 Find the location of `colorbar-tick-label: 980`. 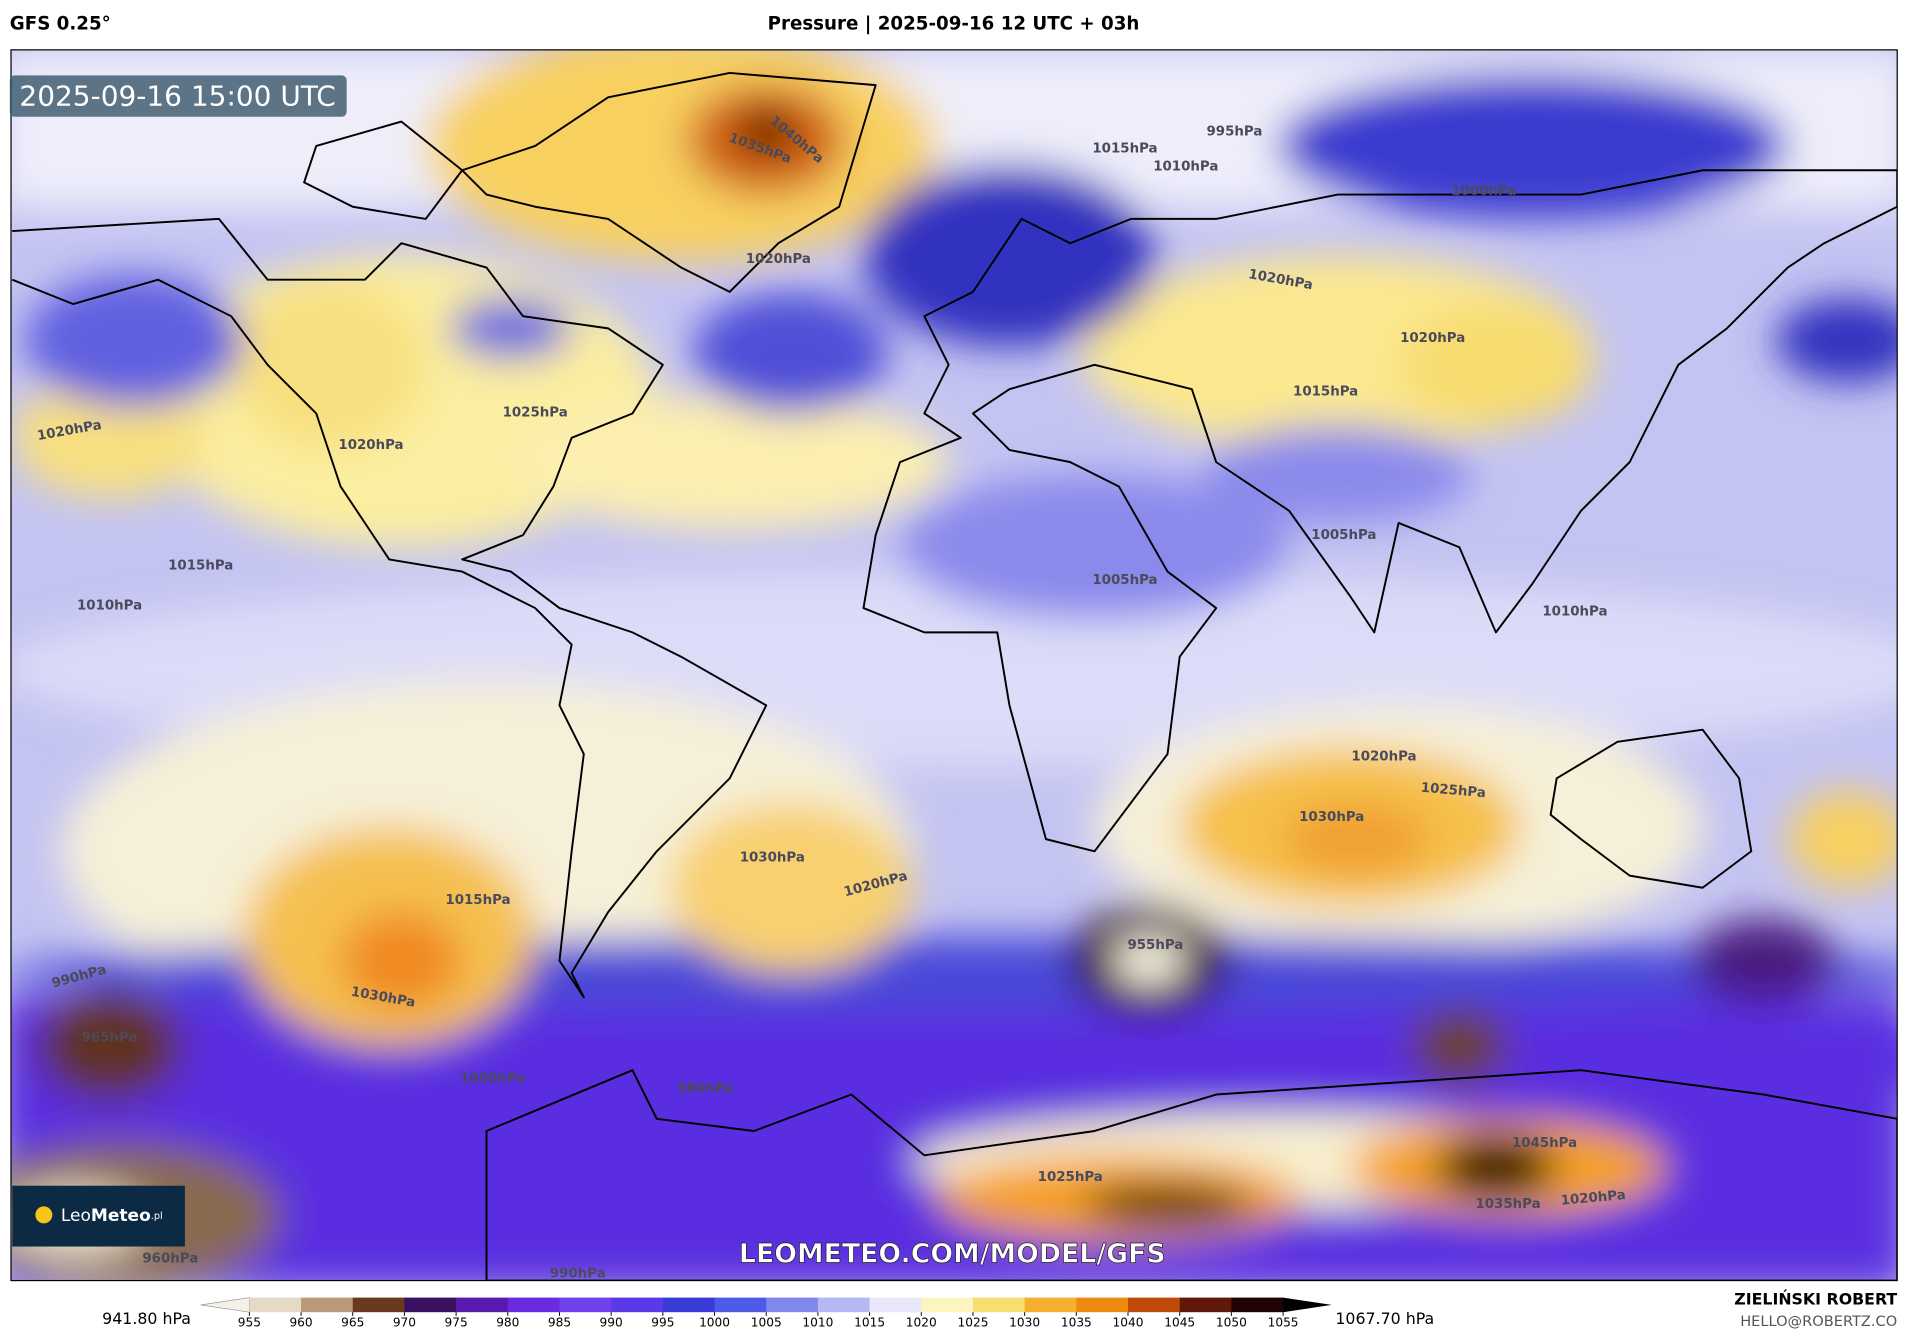

colorbar-tick-label: 980 is located at coordinates (507, 1323).